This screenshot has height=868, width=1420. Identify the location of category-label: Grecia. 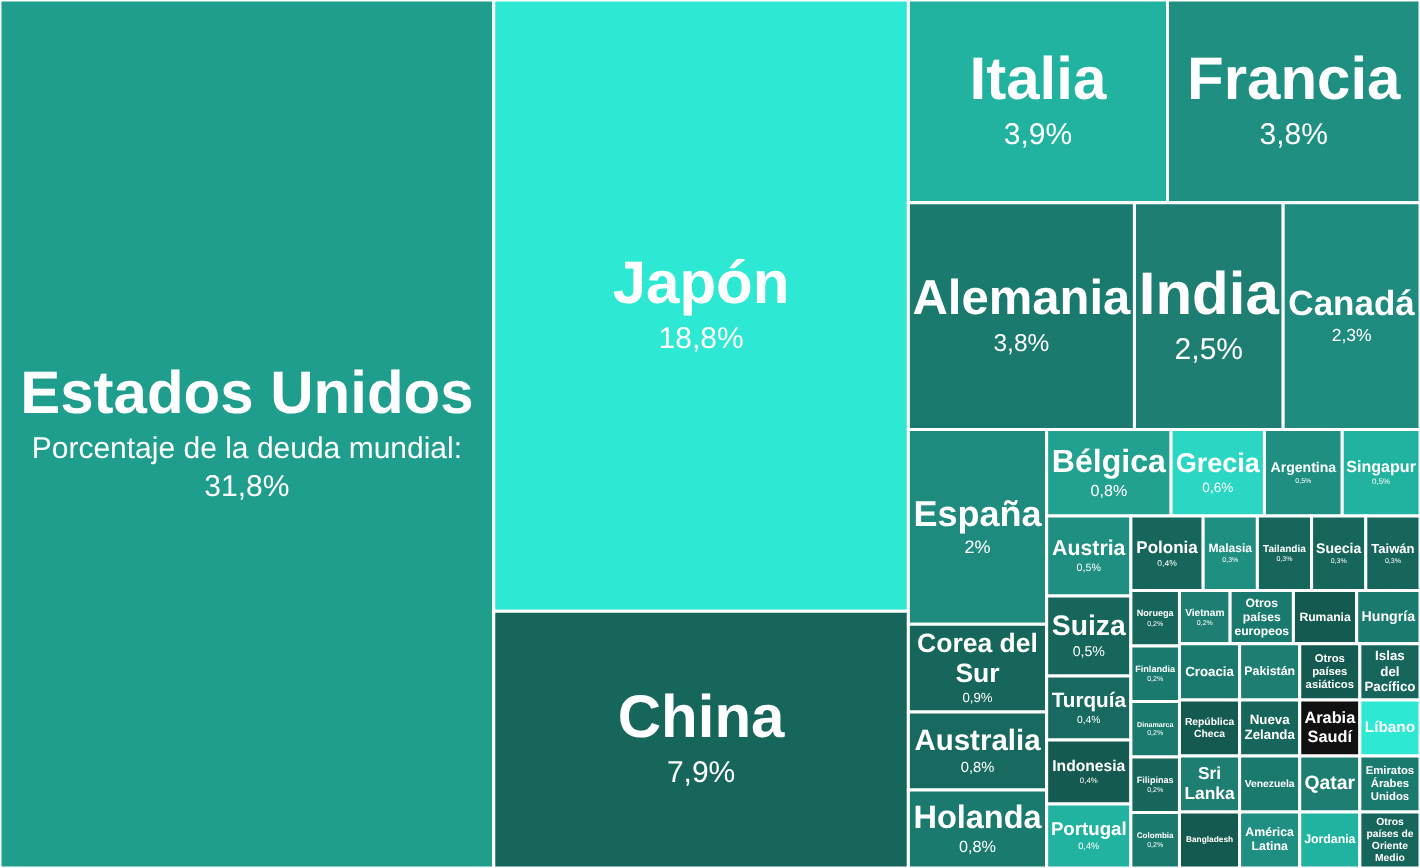
(1218, 462).